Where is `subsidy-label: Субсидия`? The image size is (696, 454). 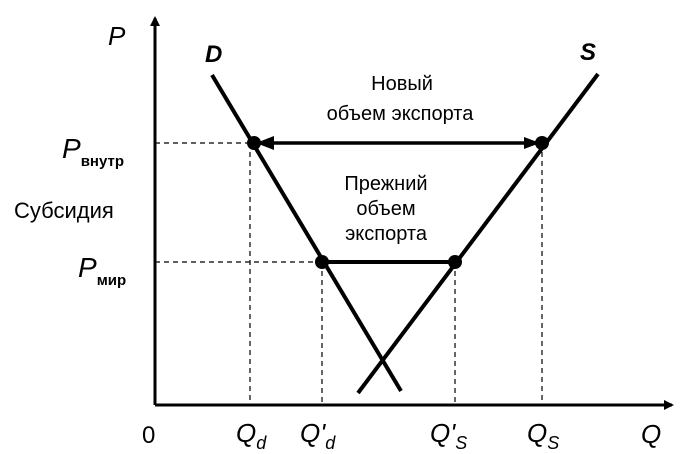 subsidy-label: Субсидия is located at coordinates (64, 210).